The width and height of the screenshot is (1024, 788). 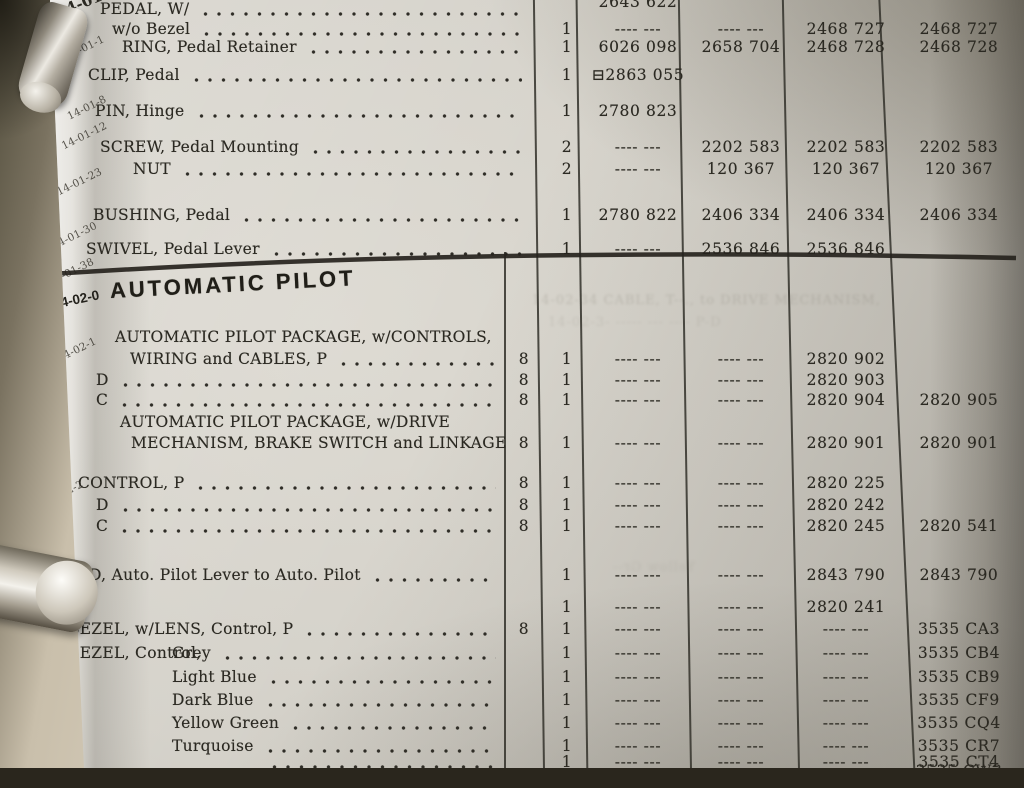 I want to click on part-row: PIN, Hinge 1 2780 823, so click(x=537, y=112).